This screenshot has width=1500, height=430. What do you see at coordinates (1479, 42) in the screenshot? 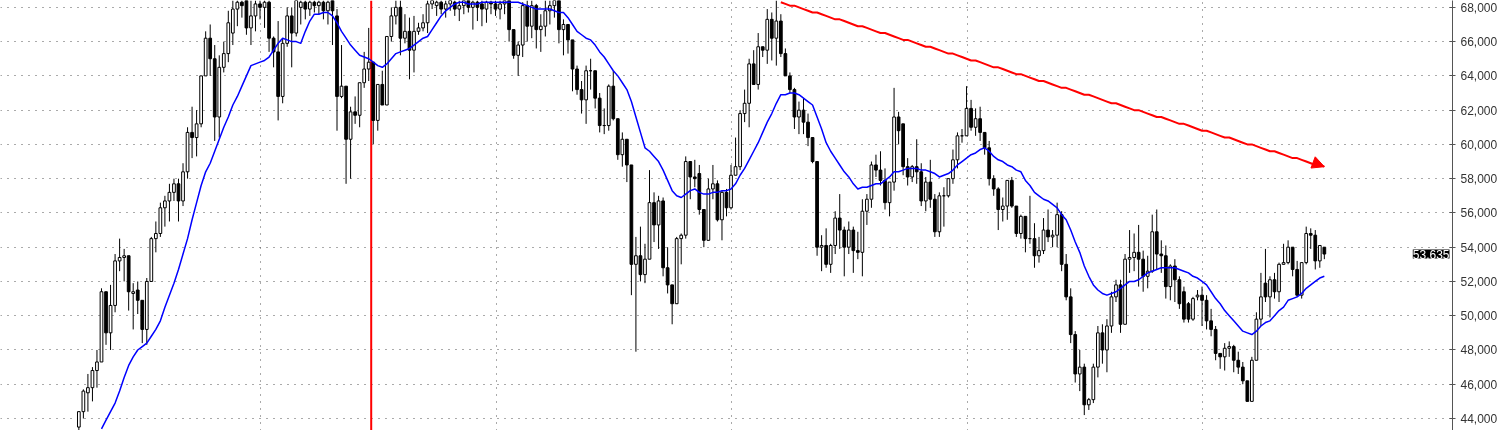
I see `y-tick-label: 66,000` at bounding box center [1479, 42].